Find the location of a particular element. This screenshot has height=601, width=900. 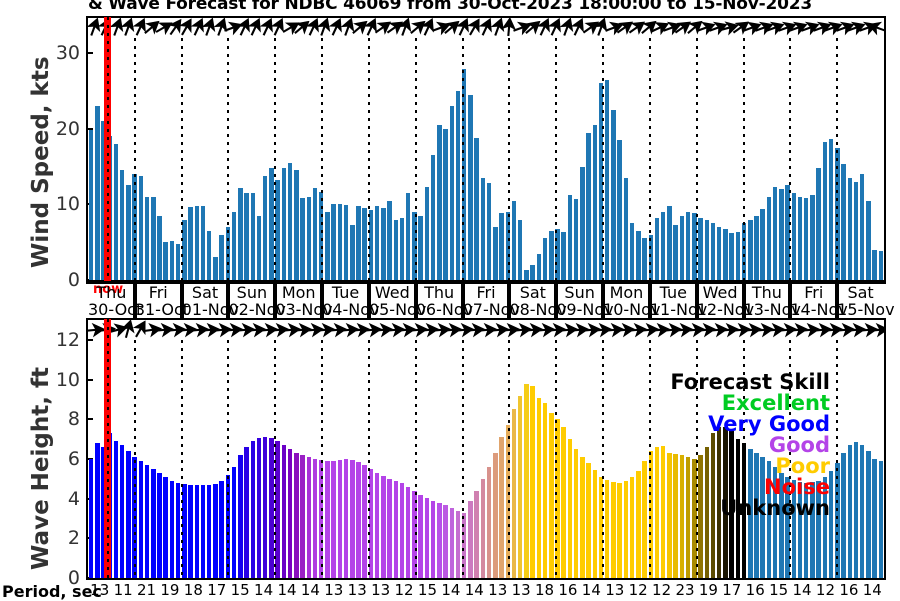

wave-y-axis: 0 2 4 6 8 10 12 is located at coordinates (46, 300).